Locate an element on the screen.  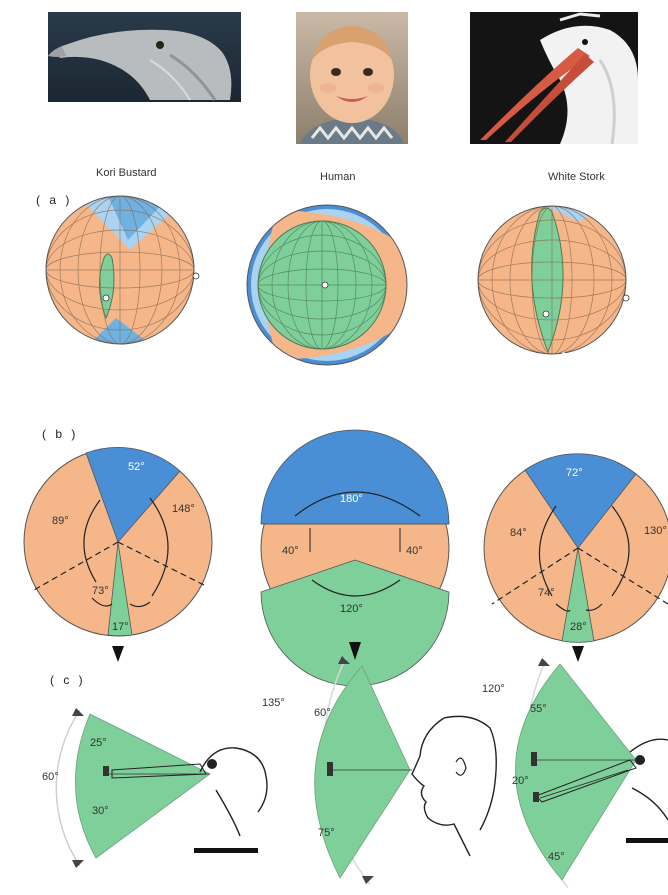
globe-white-stork is located at coordinates (553, 282).